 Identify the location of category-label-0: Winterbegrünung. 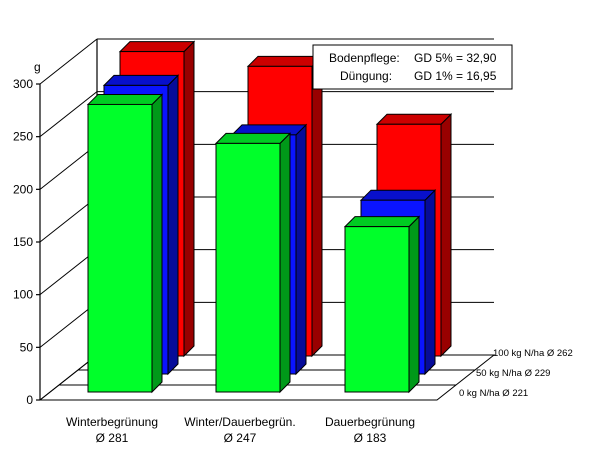
(112, 422).